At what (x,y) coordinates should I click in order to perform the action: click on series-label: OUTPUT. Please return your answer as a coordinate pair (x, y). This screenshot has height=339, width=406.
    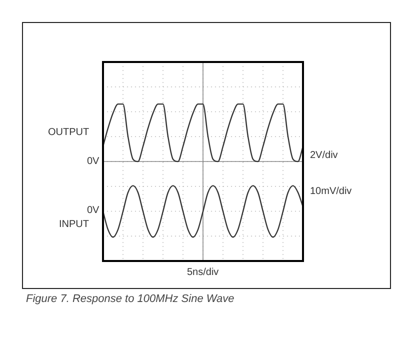
    Looking at the image, I should click on (69, 132).